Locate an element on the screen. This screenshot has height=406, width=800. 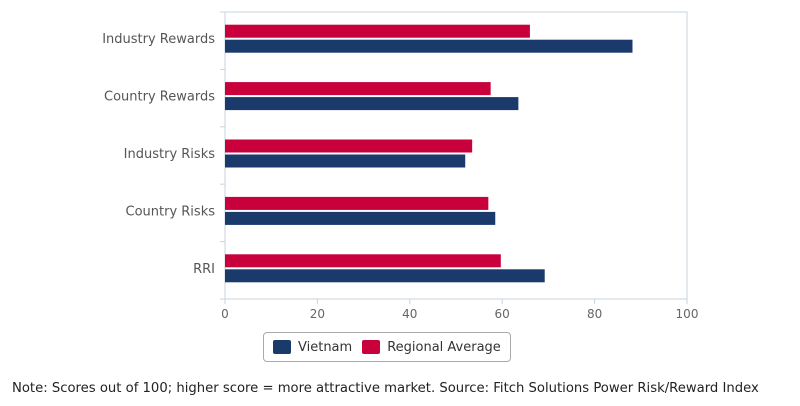
bar-vietnam-industry-rewards is located at coordinates (429, 46).